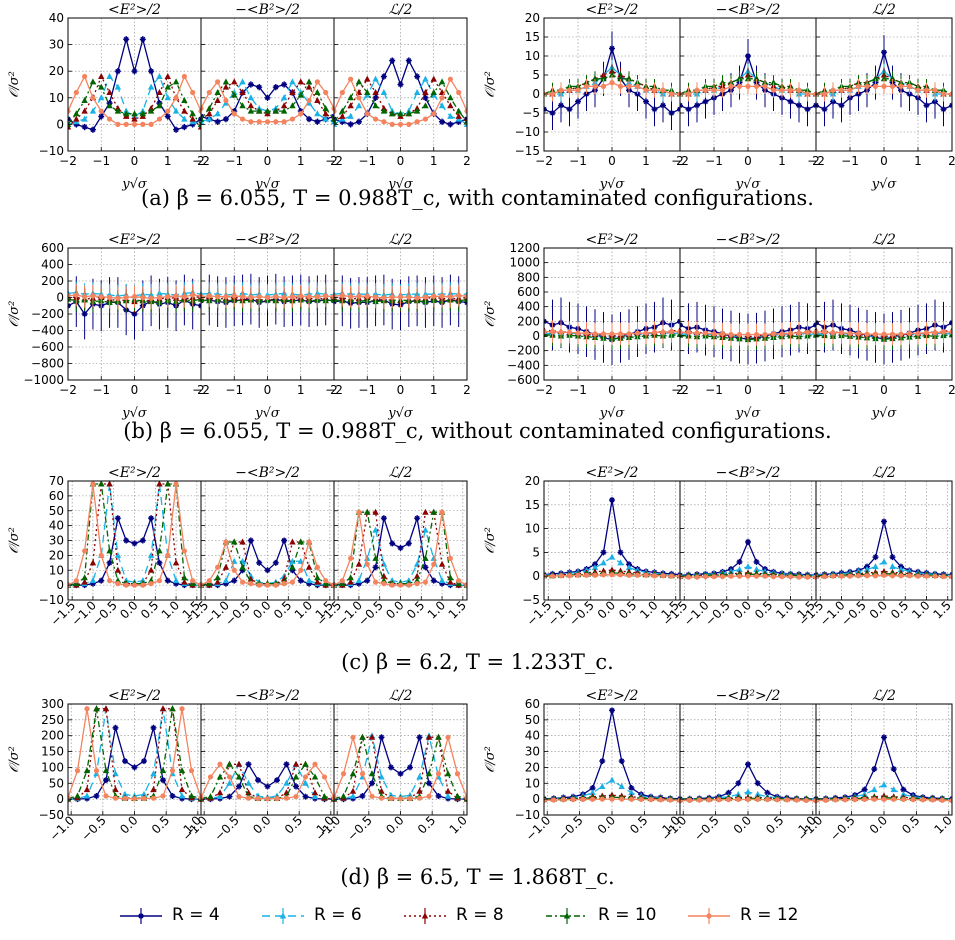 Image resolution: width=955 pixels, height=940 pixels. What do you see at coordinates (532, 37) in the screenshot?
I see `y-tick-label: 15` at bounding box center [532, 37].